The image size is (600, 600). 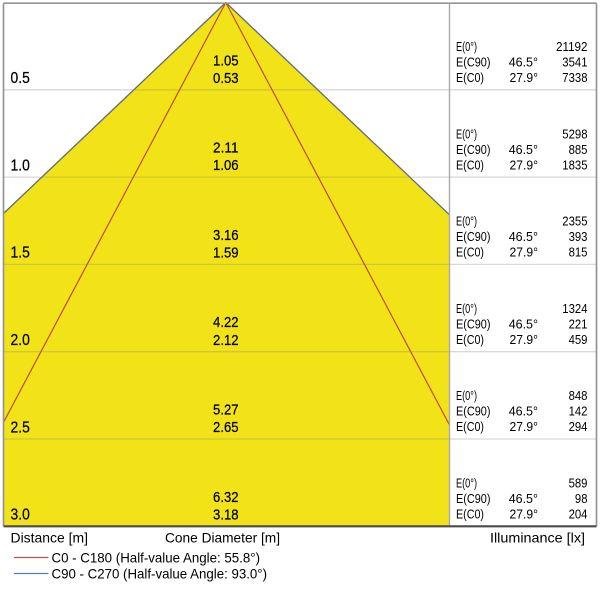 What do you see at coordinates (578, 236) in the screenshot?
I see `svg-text: 393` at bounding box center [578, 236].